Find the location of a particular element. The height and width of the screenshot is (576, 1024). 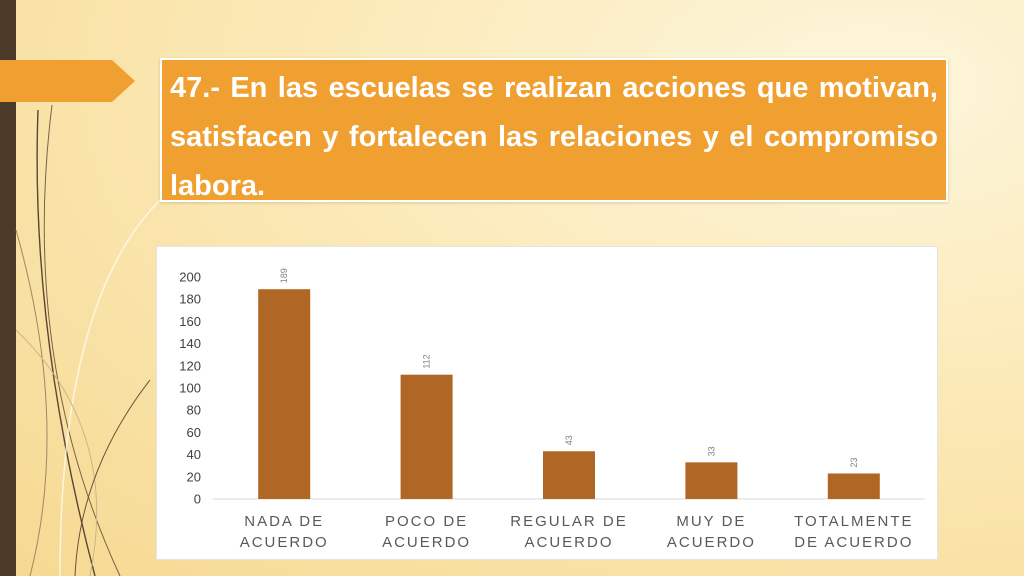

y-tick-label: 40 is located at coordinates (194, 454).